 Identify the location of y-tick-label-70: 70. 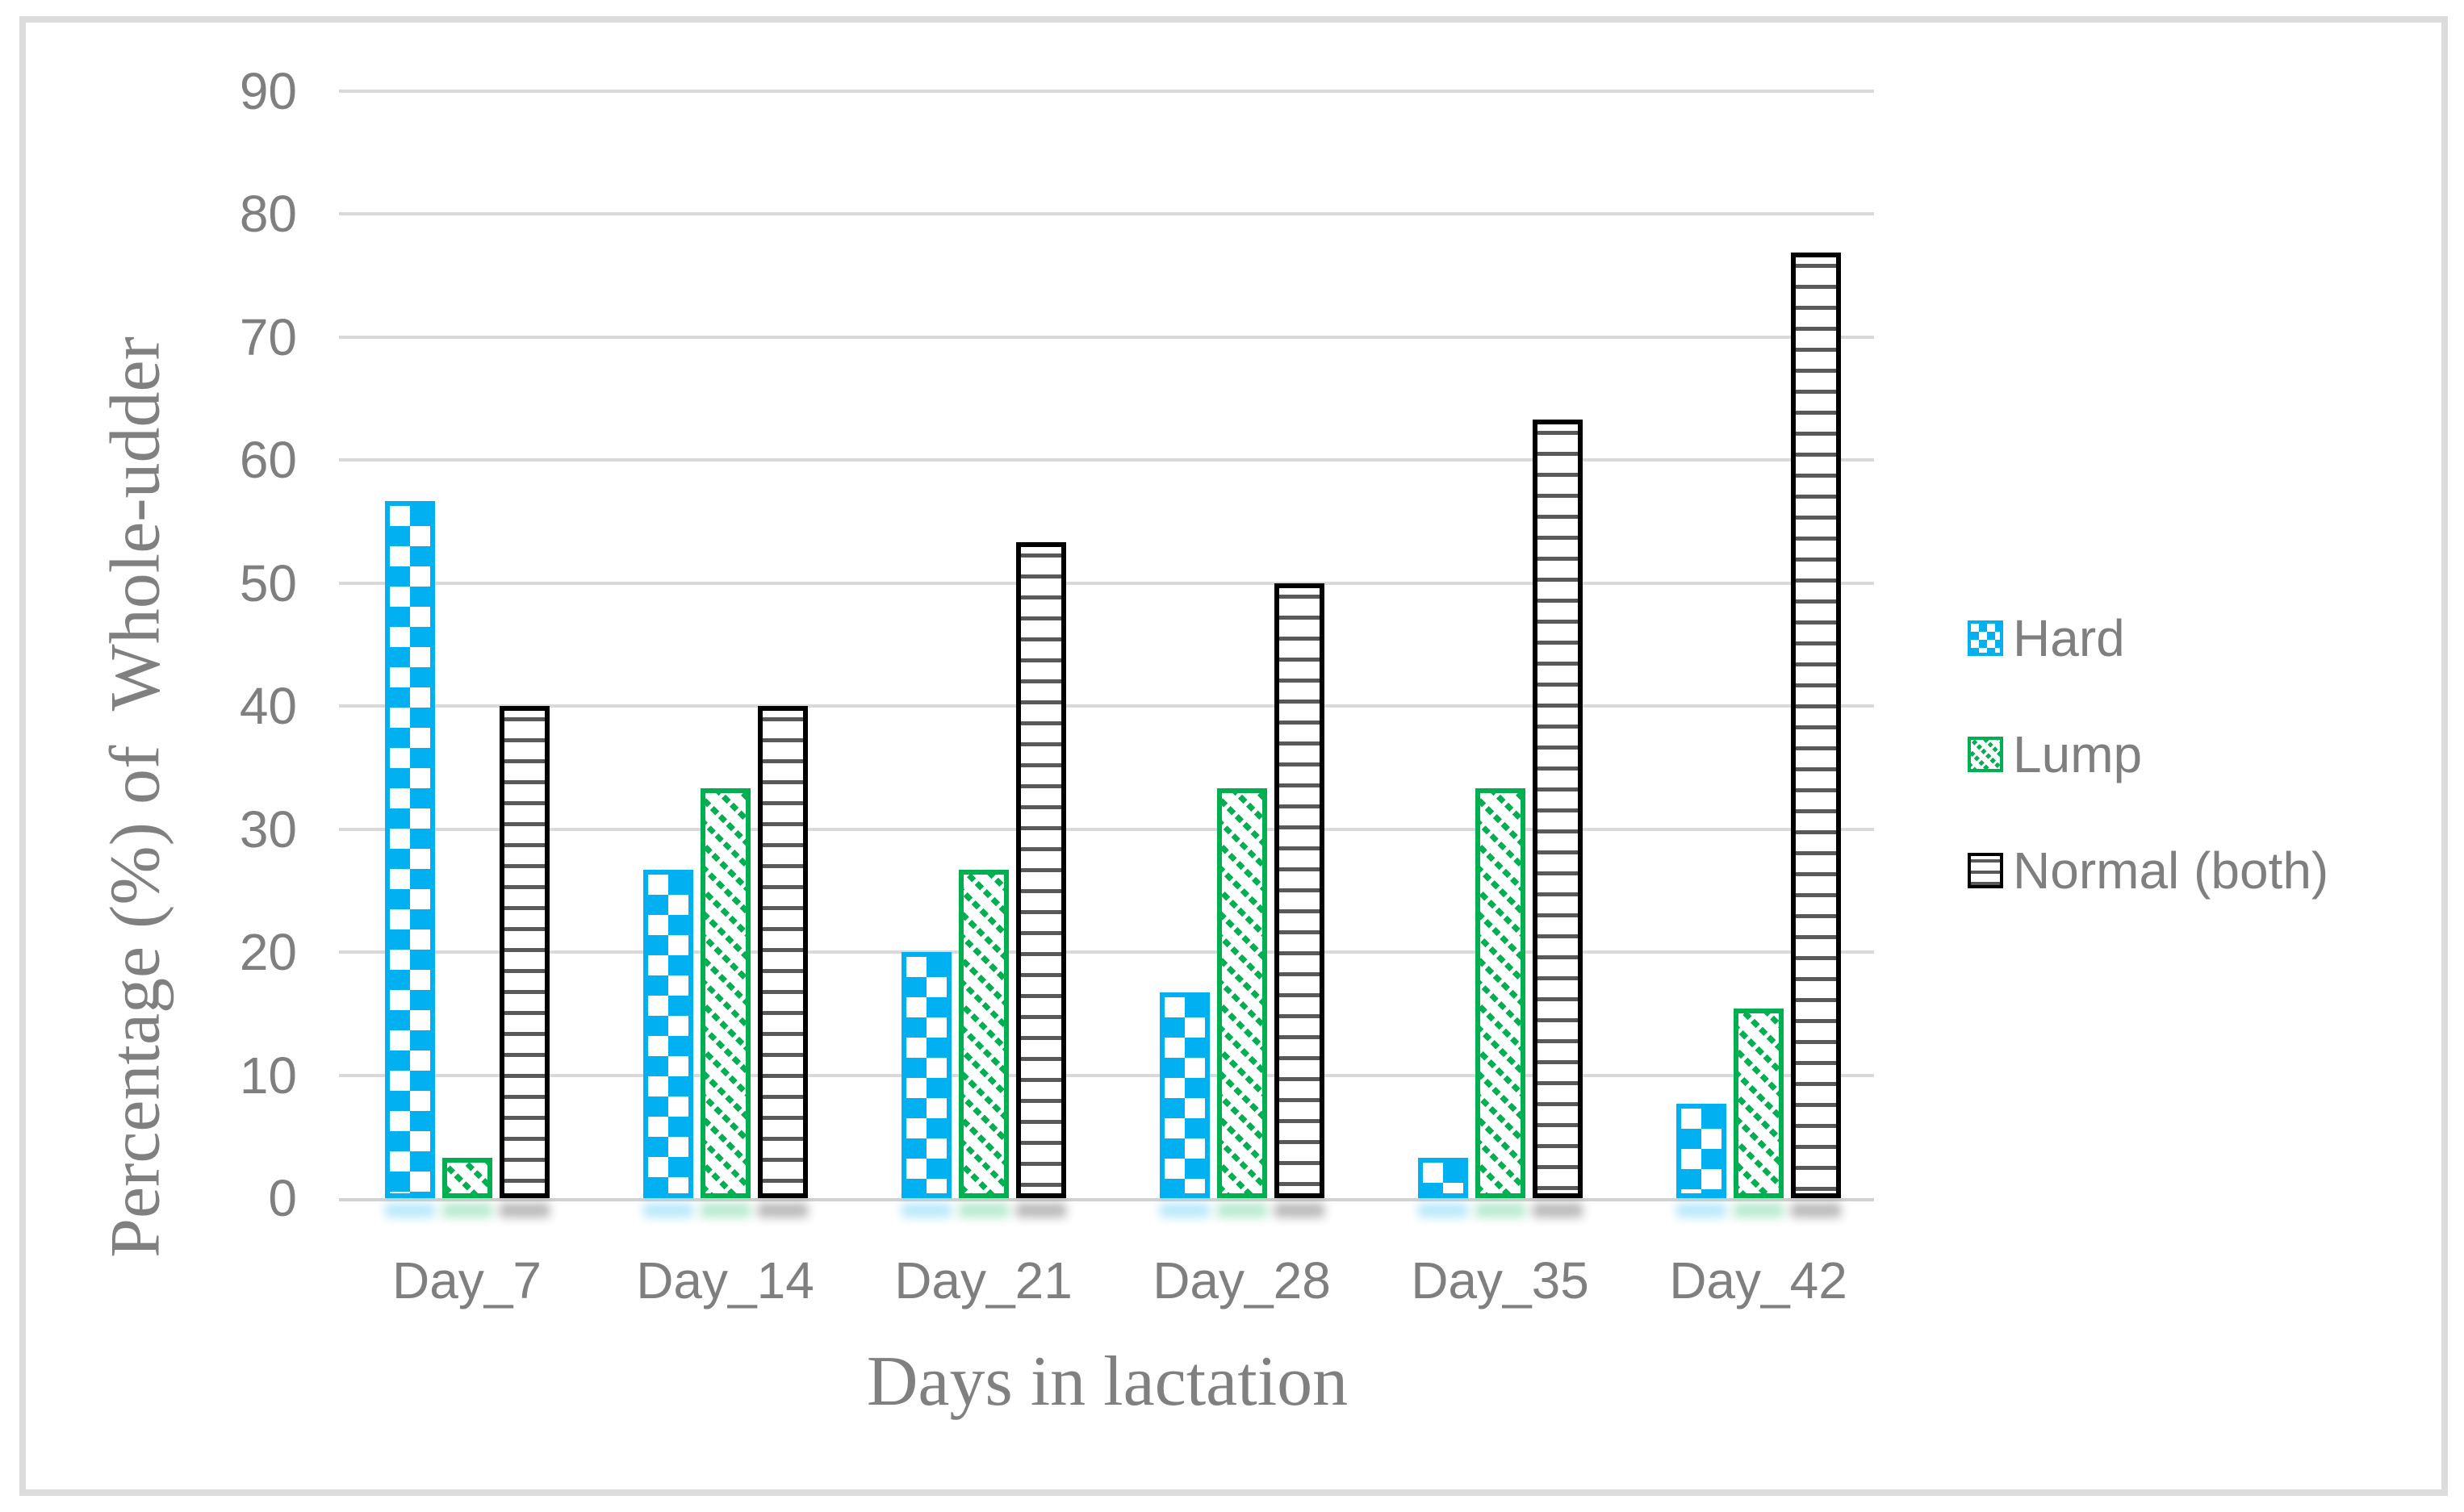
(268, 336).